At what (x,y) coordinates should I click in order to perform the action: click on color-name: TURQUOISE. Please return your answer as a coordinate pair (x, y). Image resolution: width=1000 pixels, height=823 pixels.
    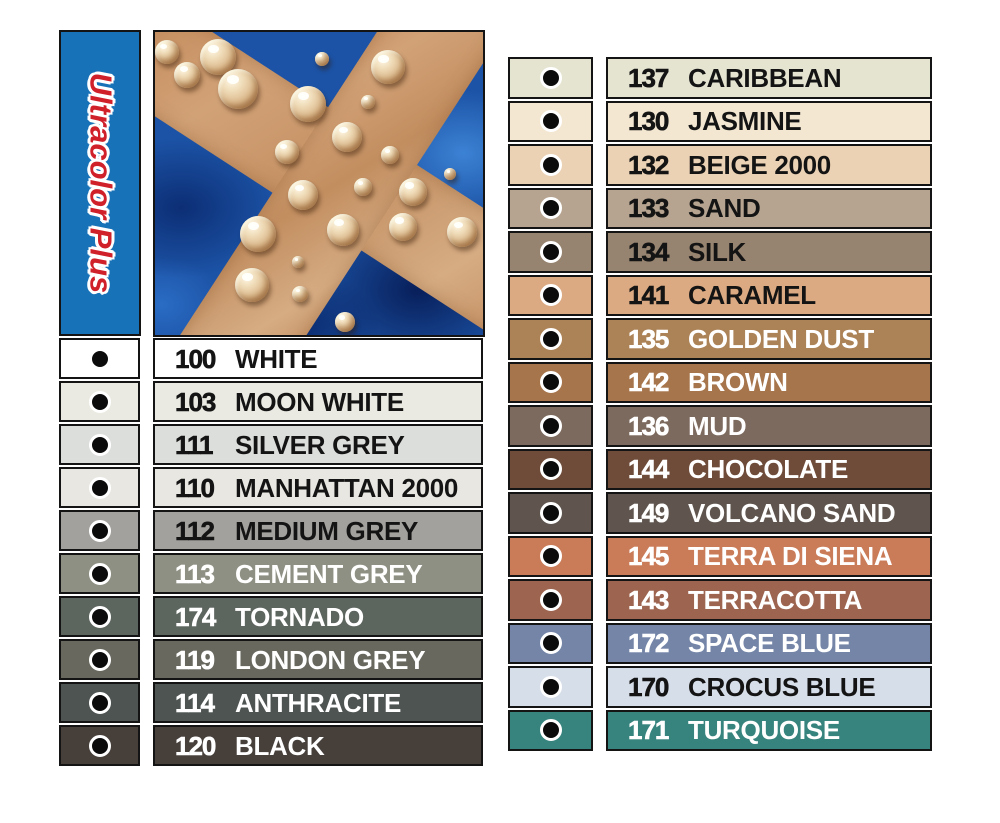
    Looking at the image, I should click on (764, 730).